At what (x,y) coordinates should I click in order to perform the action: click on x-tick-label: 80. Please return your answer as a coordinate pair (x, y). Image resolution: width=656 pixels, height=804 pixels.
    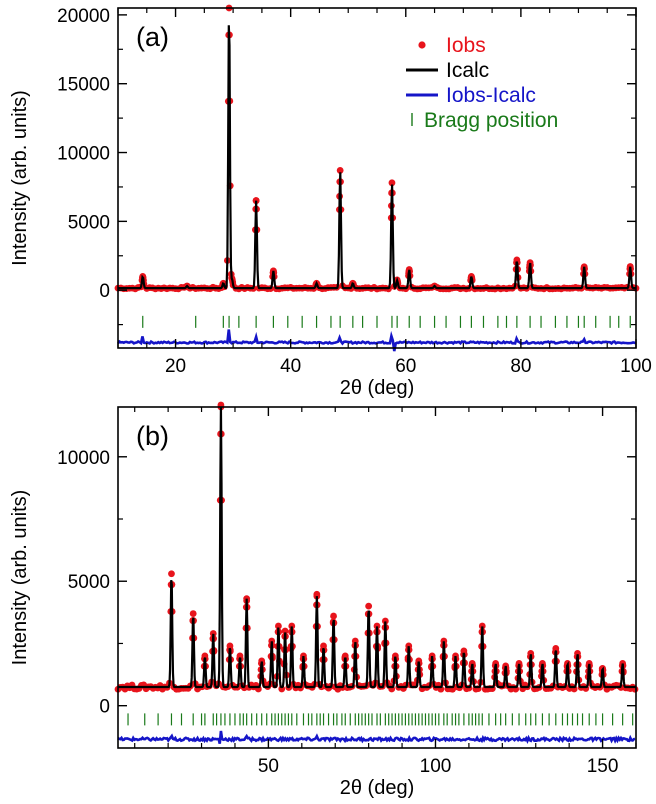
    Looking at the image, I should click on (520, 366).